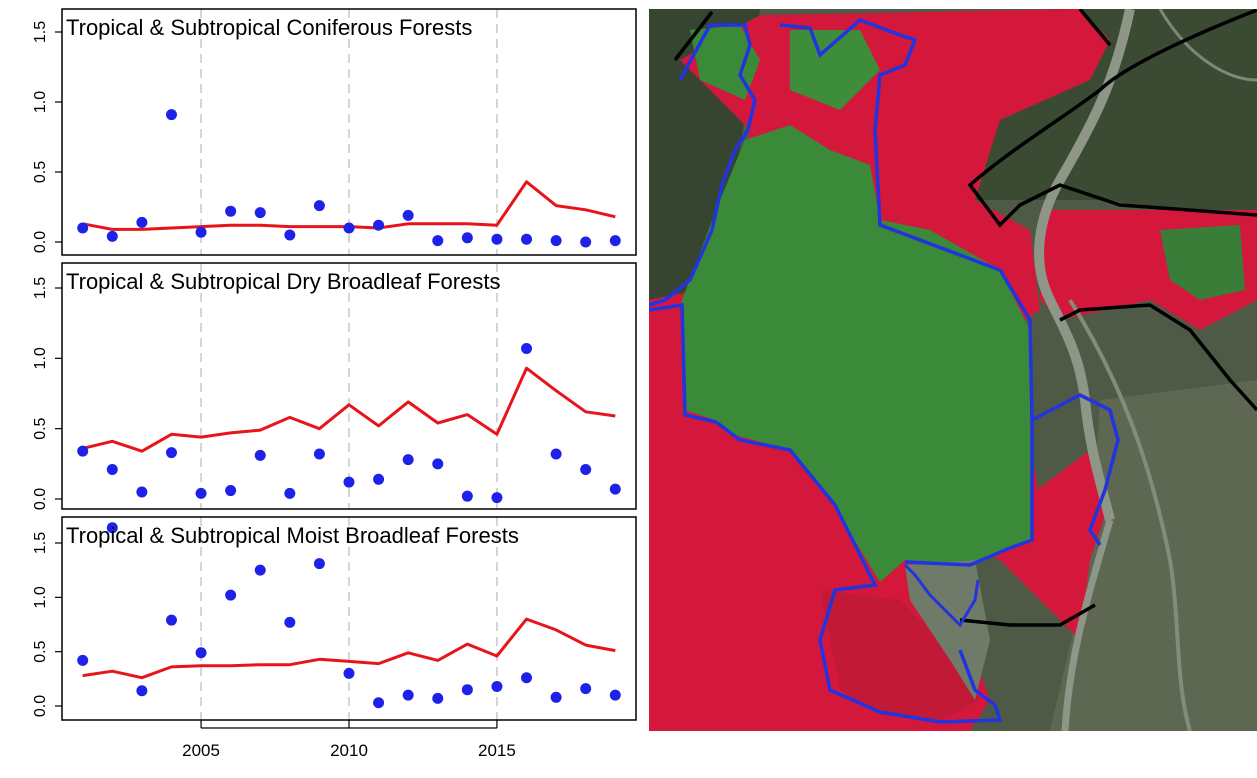  Describe the element at coordinates (349, 740) in the screenshot. I see `x-axis: 2005 2010 2015` at that location.